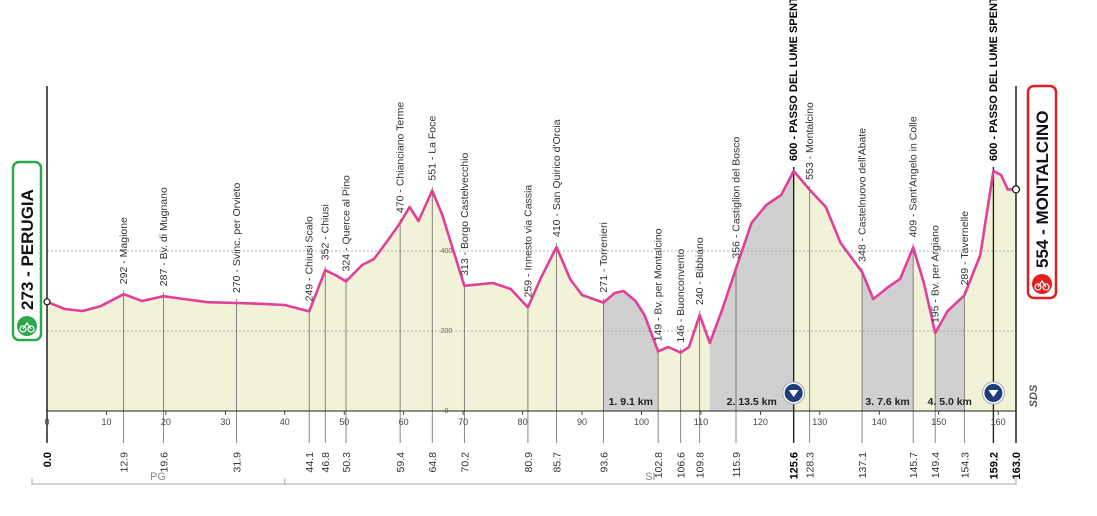 The height and width of the screenshot is (516, 1097). What do you see at coordinates (310, 462) in the screenshot?
I see `km-label: 44.1` at bounding box center [310, 462].